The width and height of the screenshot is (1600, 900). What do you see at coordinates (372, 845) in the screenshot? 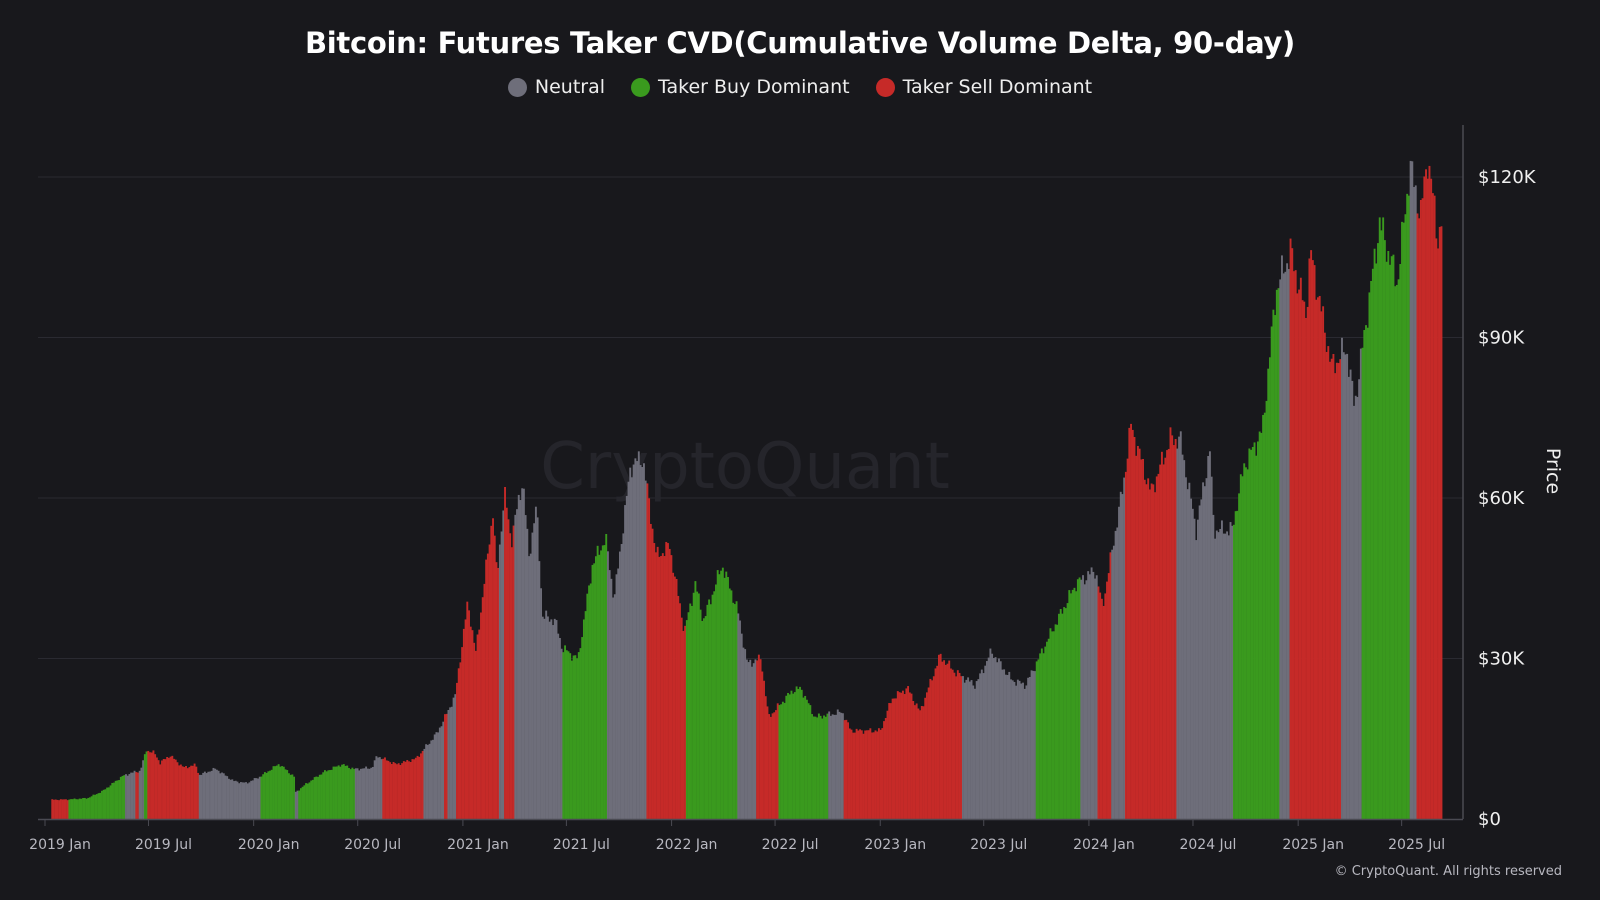
I see `x-tick-label: 2020 Jul` at bounding box center [372, 845].